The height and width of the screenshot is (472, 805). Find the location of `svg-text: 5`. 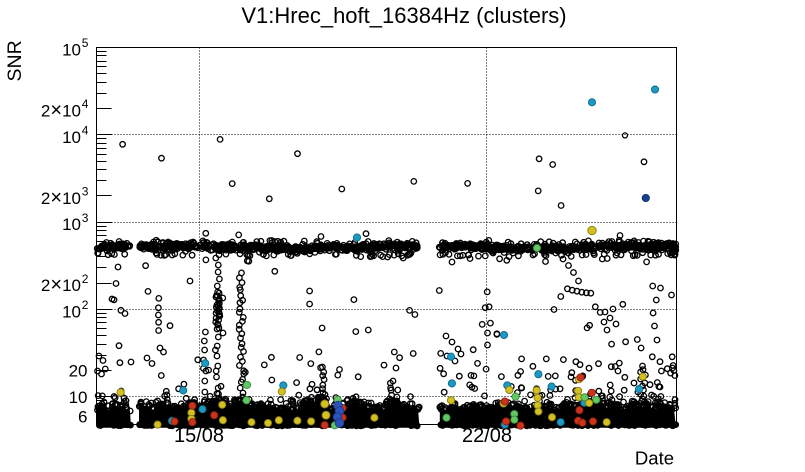

svg-text: 5 is located at coordinates (85, 43).